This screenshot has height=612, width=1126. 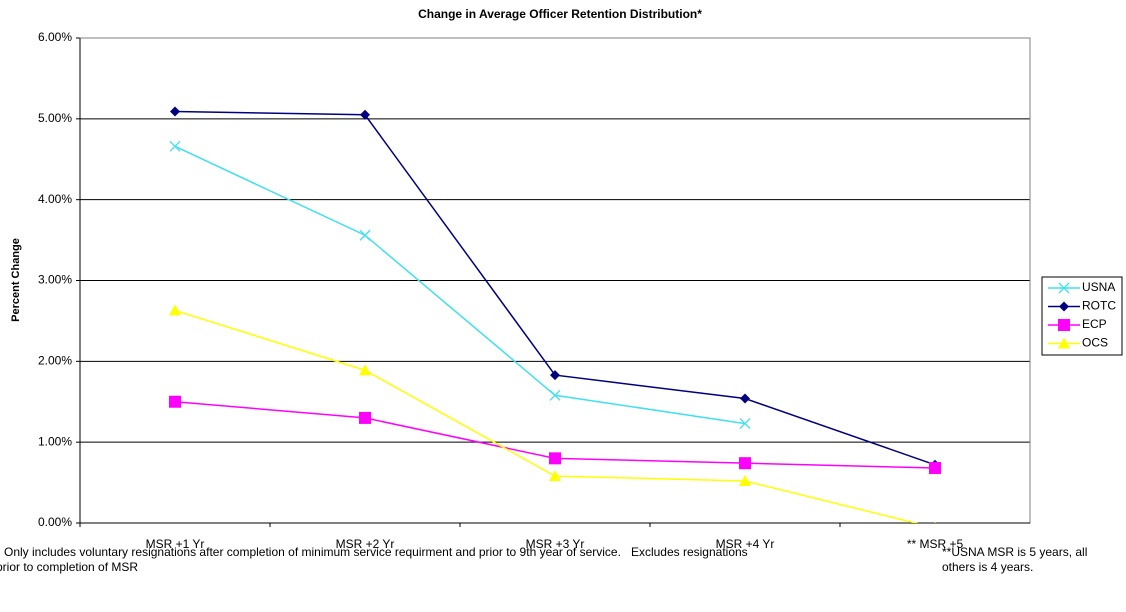 What do you see at coordinates (55, 441) in the screenshot?
I see `y-tick-label: 1.00%` at bounding box center [55, 441].